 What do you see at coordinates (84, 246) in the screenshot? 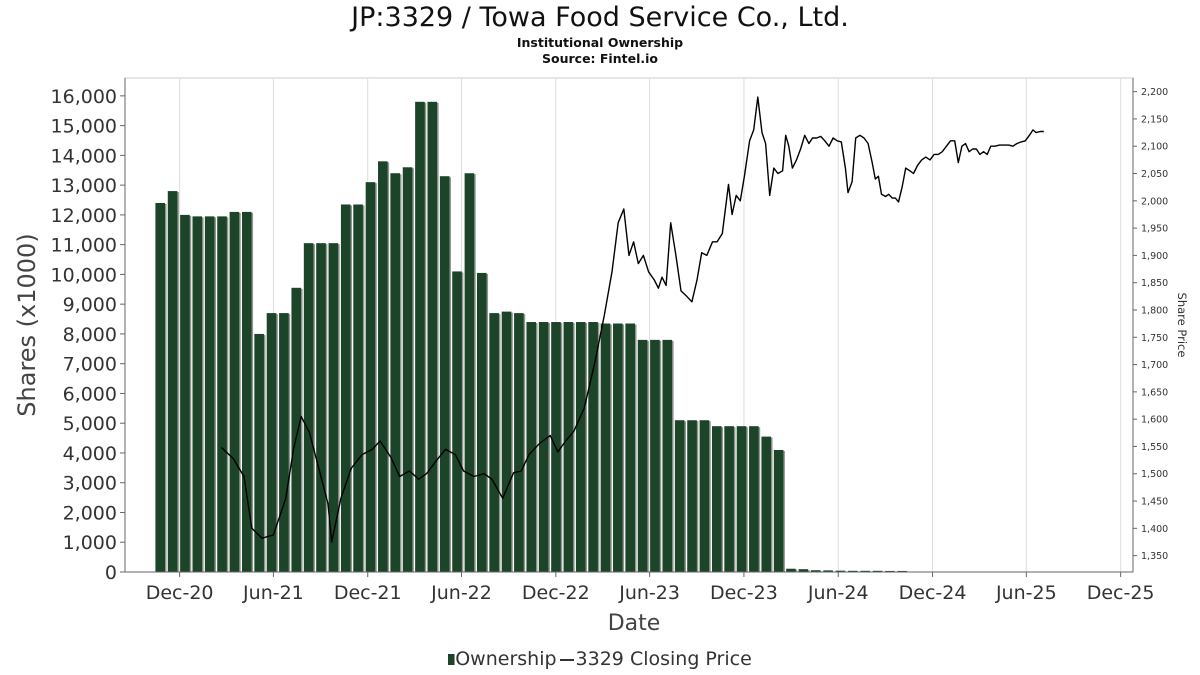
I see `y-tick-label: 11,000` at bounding box center [84, 246].